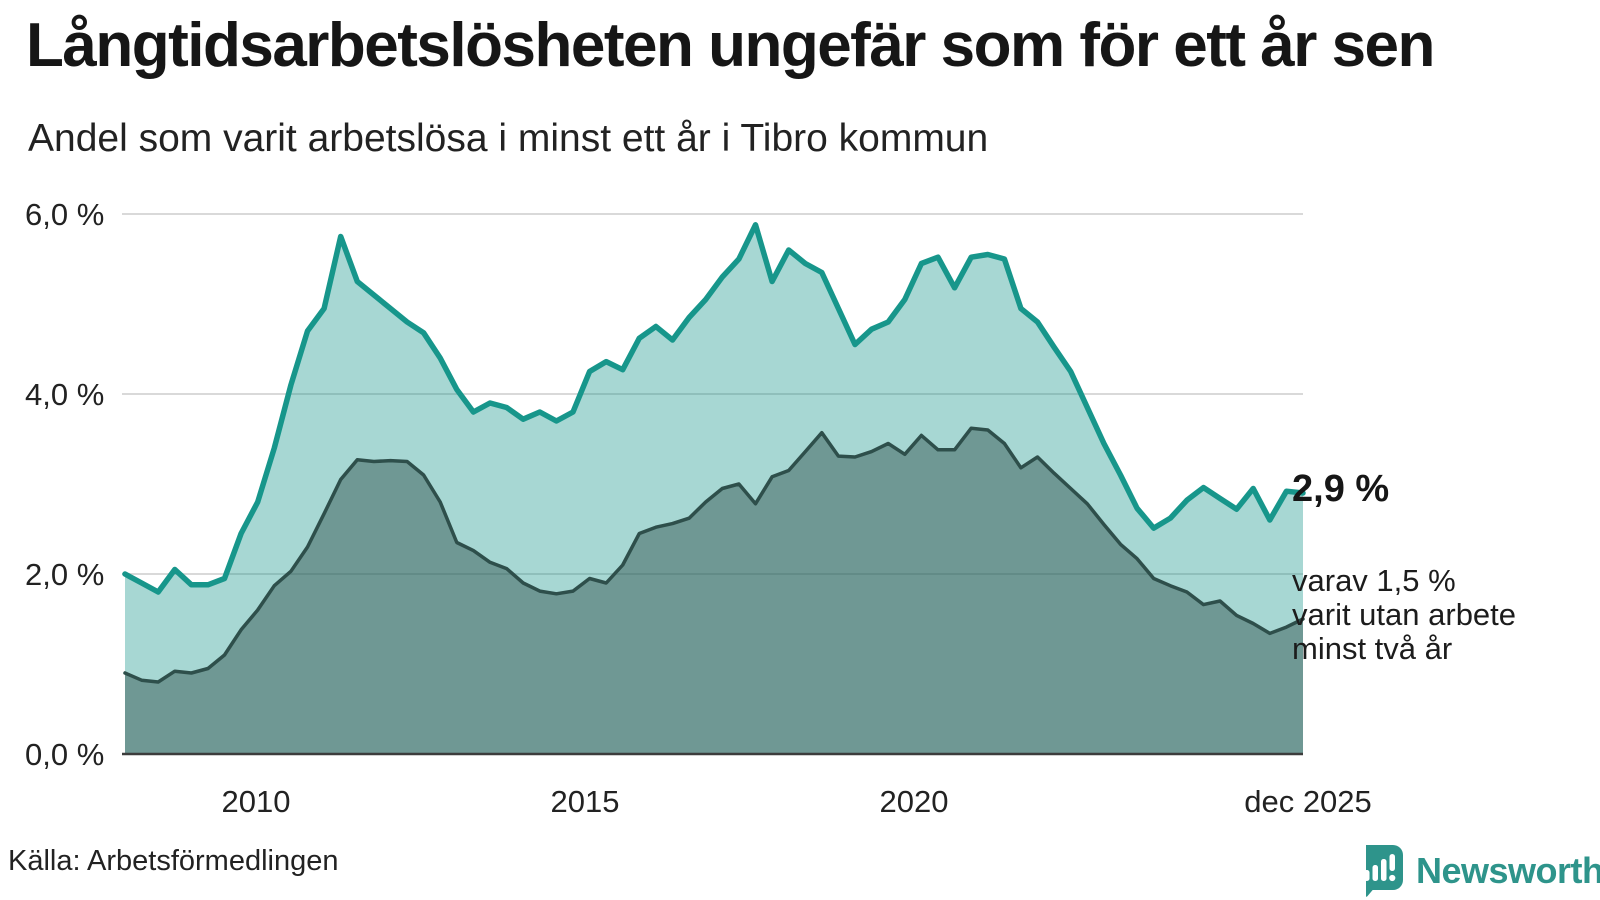 The height and width of the screenshot is (900, 1600). I want to click on y-tick-4: 4,0 %, so click(64, 394).